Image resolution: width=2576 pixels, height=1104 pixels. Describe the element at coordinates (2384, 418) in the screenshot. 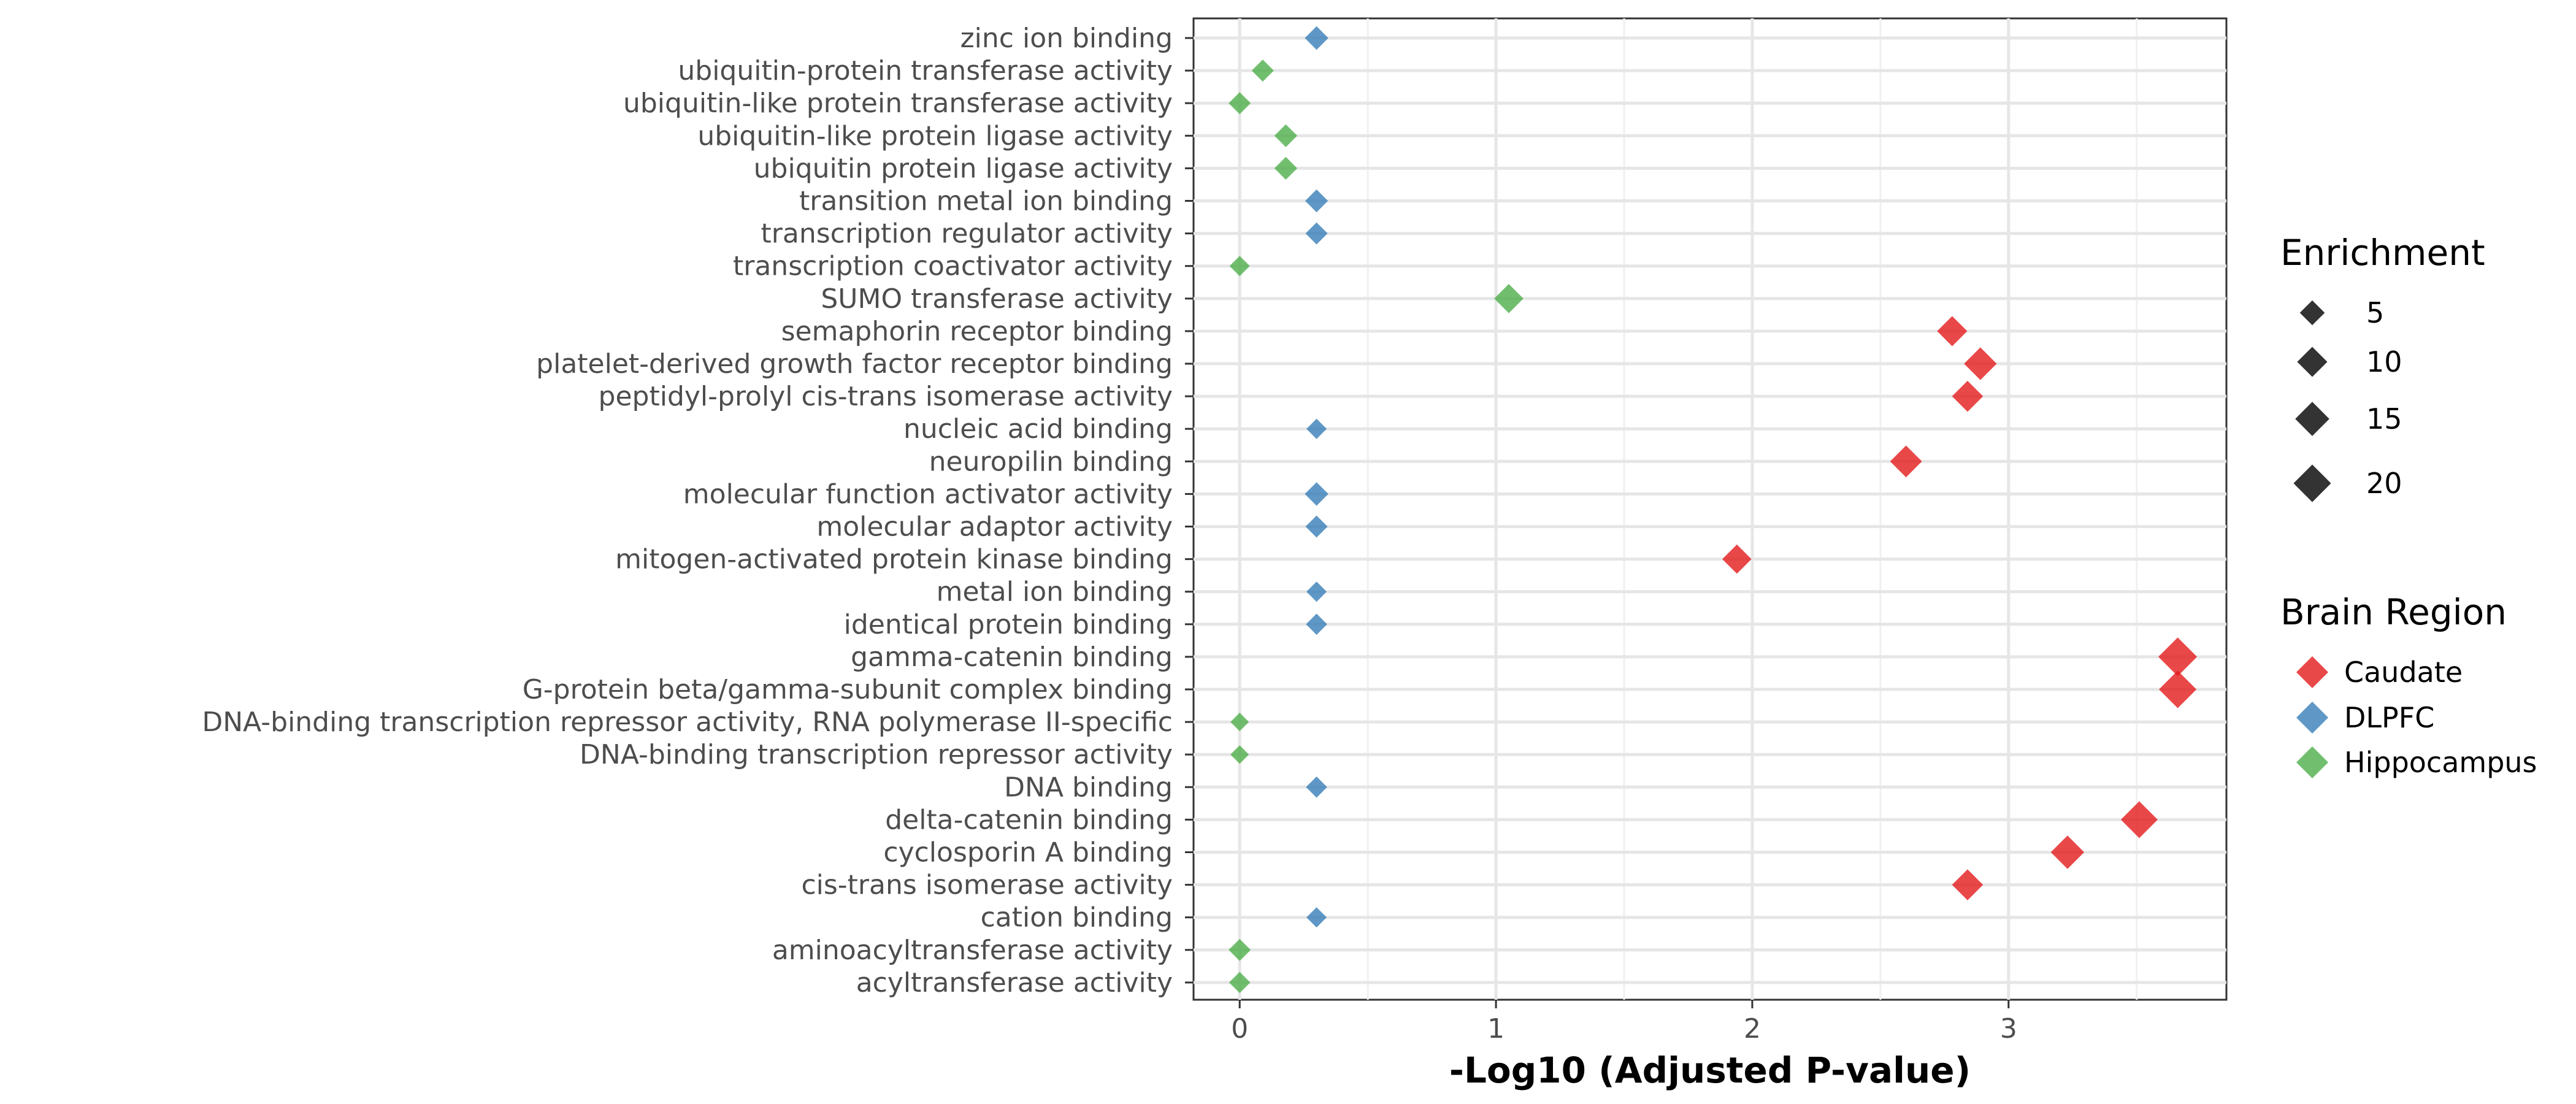

I see `size-legend-label: 15` at that location.